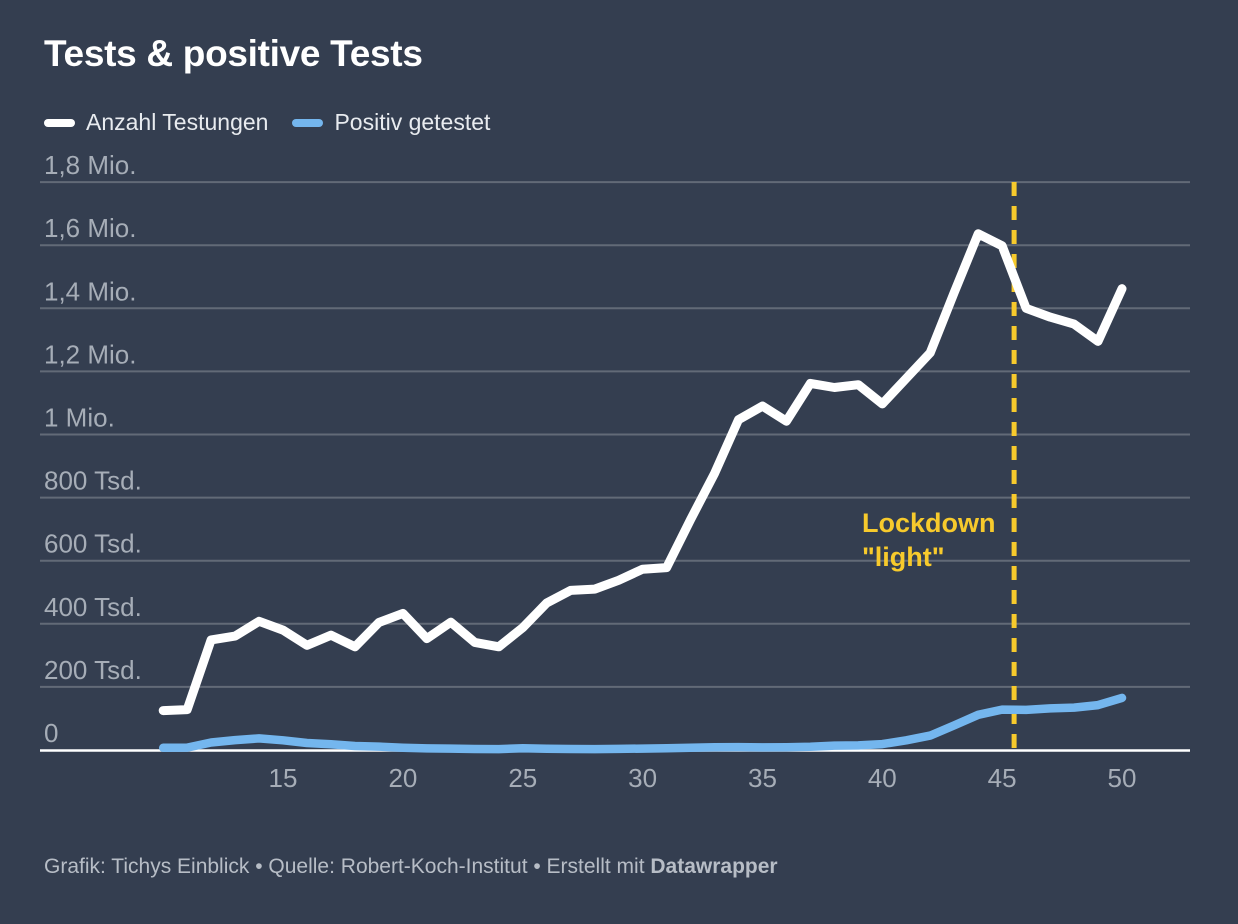 Image resolution: width=1238 pixels, height=924 pixels. Describe the element at coordinates (59, 122) in the screenshot. I see `legend-swatch-tests-icon` at that location.